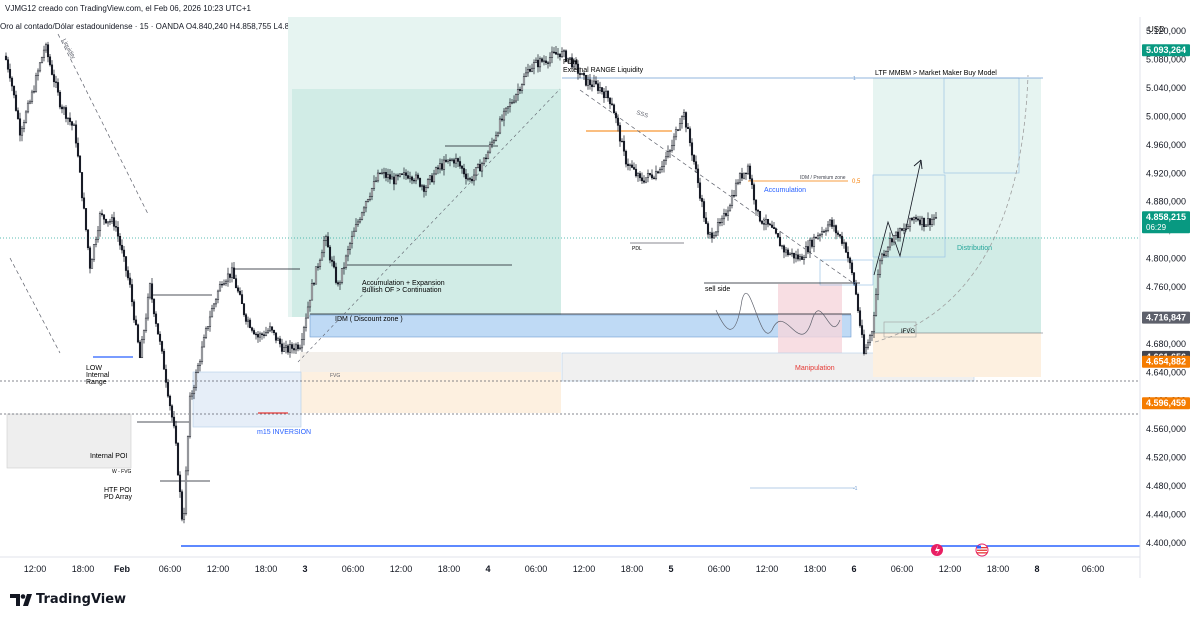  What do you see at coordinates (1166, 217) in the screenshot?
I see `price-label-value: 4.858,215` at bounding box center [1166, 217].